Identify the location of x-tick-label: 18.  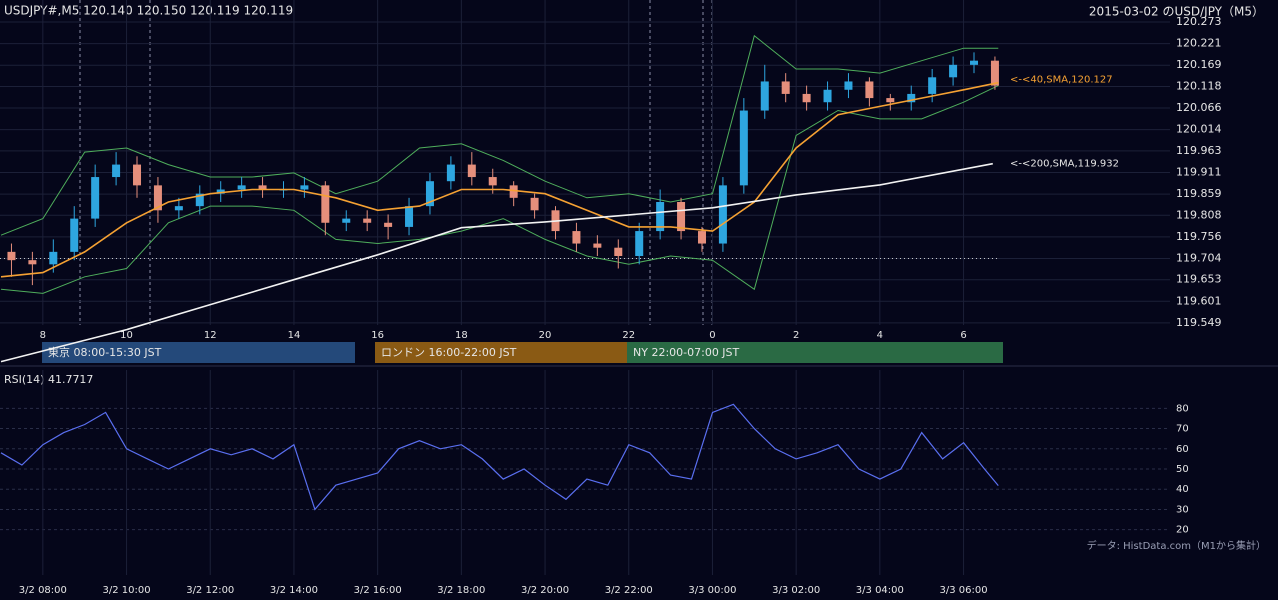
(461, 335).